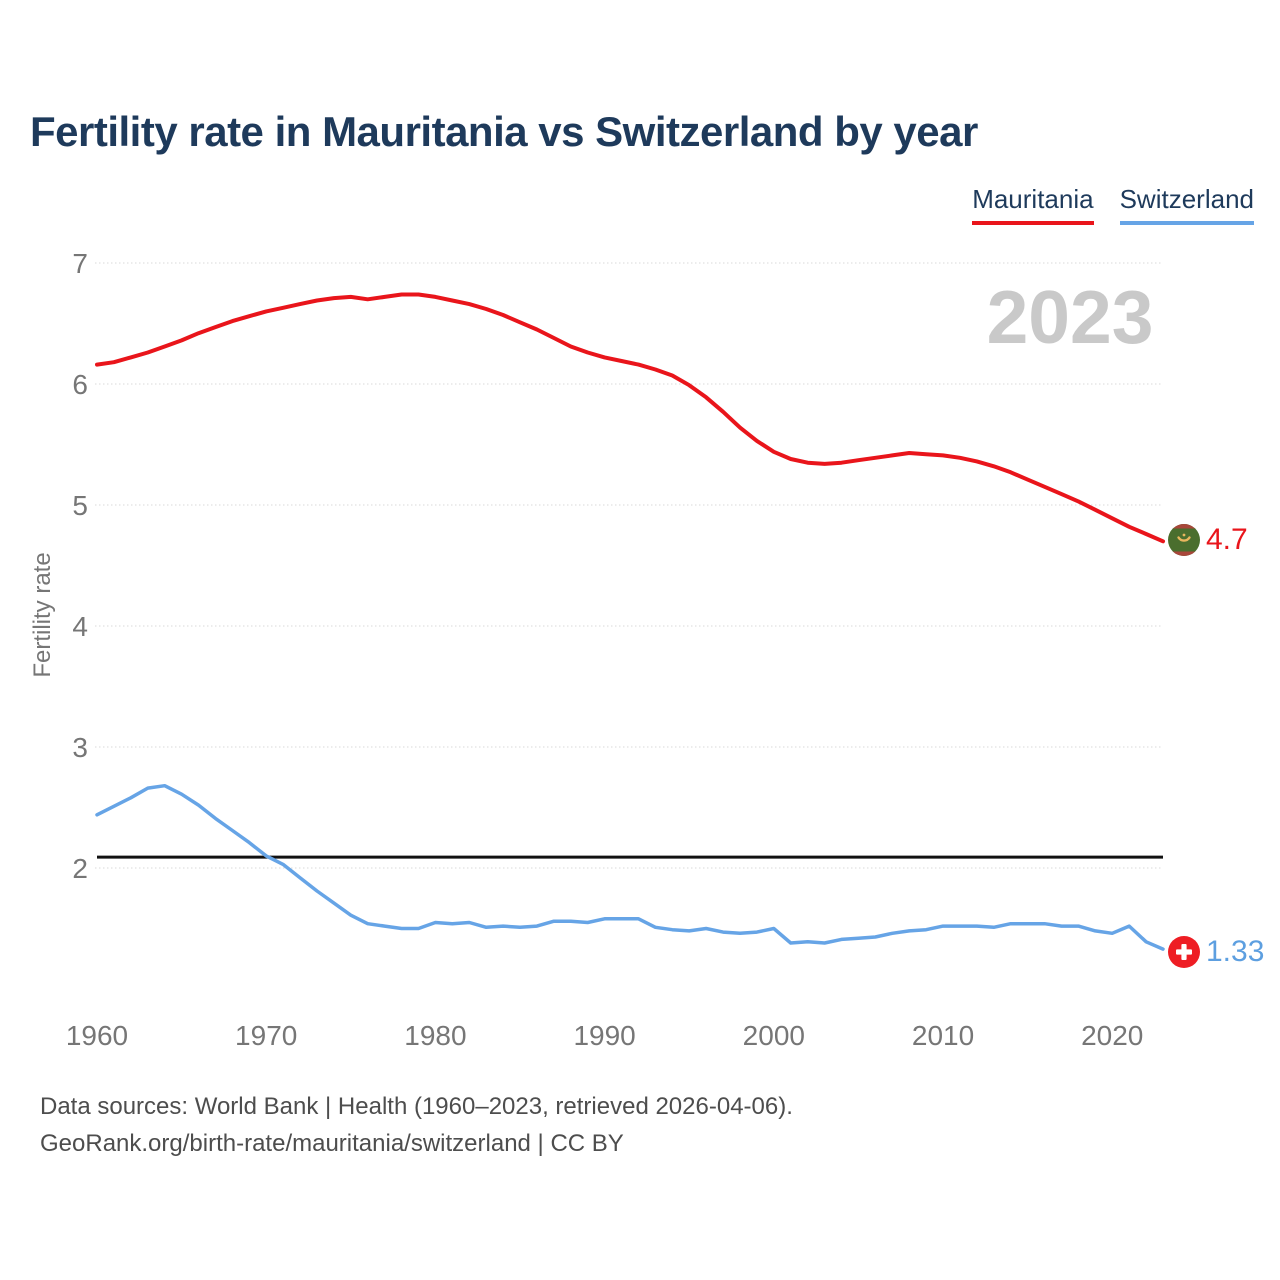 The height and width of the screenshot is (1280, 1280). I want to click on watermark-year: 2023, so click(1070, 317).